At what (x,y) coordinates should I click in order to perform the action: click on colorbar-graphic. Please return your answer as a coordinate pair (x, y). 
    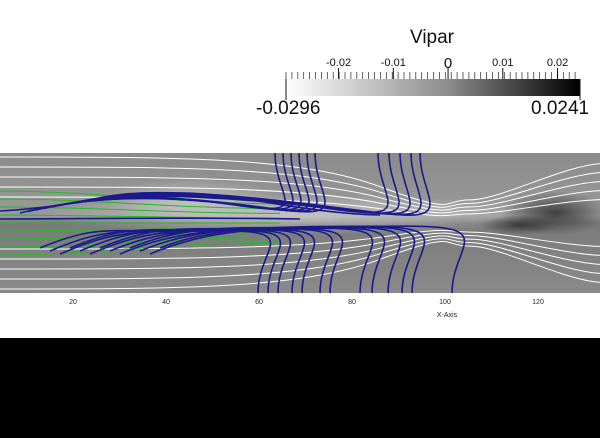
    Looking at the image, I should click on (433, 84).